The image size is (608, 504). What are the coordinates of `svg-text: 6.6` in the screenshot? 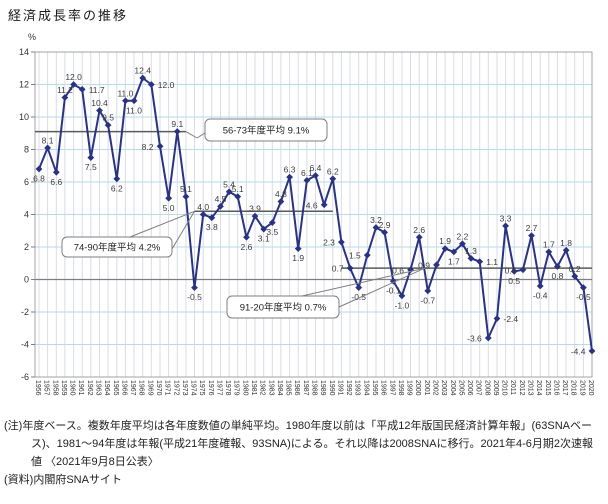 It's located at (56, 182).